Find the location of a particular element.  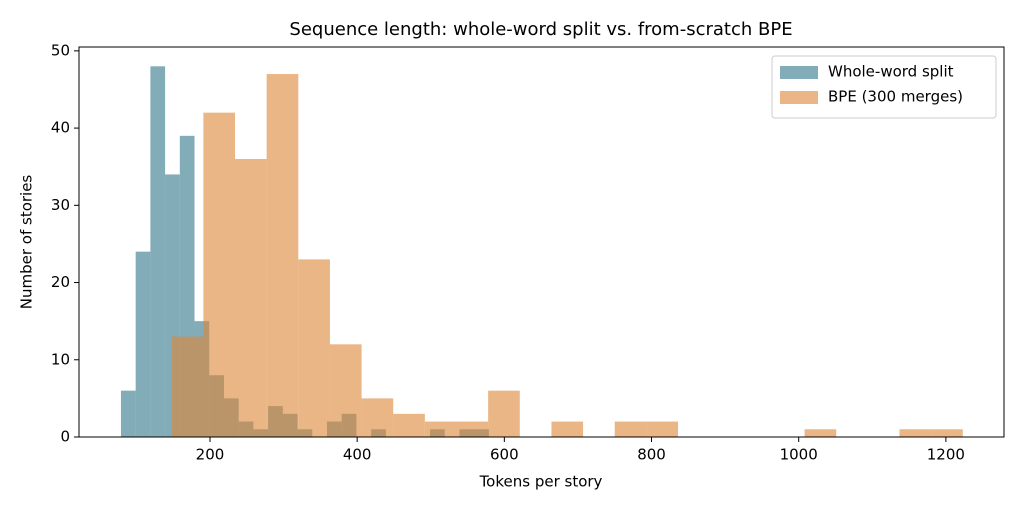

y-tick-label: 0 is located at coordinates (65, 437).